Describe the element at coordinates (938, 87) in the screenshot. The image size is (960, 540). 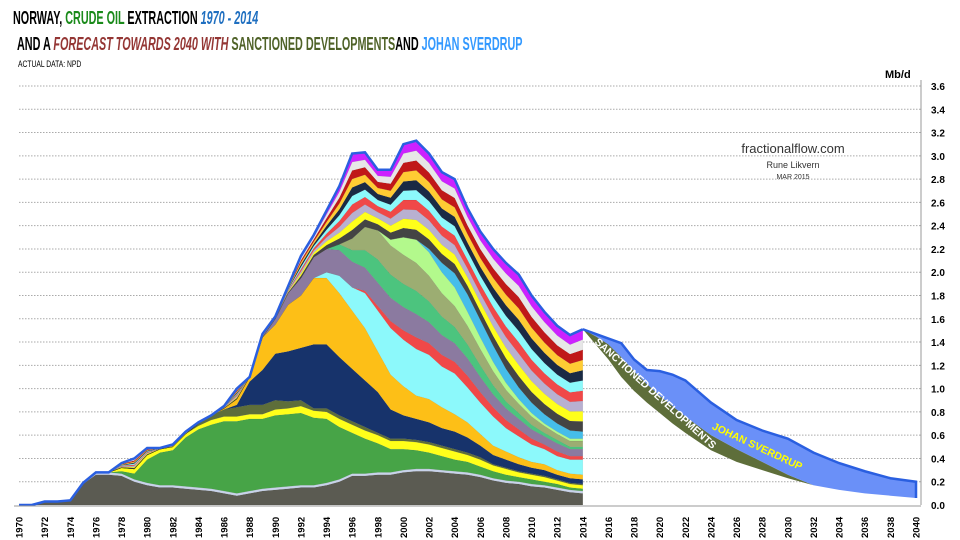
I see `y-tick-label: 3.6` at that location.